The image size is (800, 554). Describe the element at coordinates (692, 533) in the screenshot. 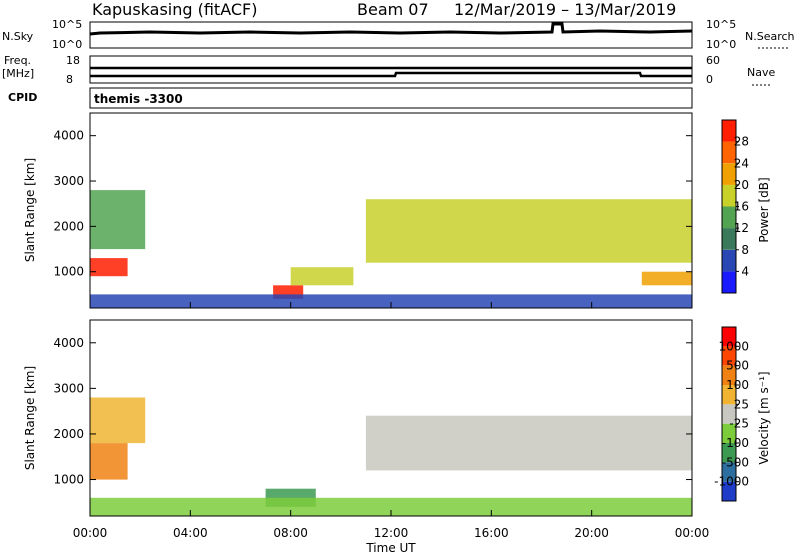

I see `x-tick-label-6: 00:00` at that location.